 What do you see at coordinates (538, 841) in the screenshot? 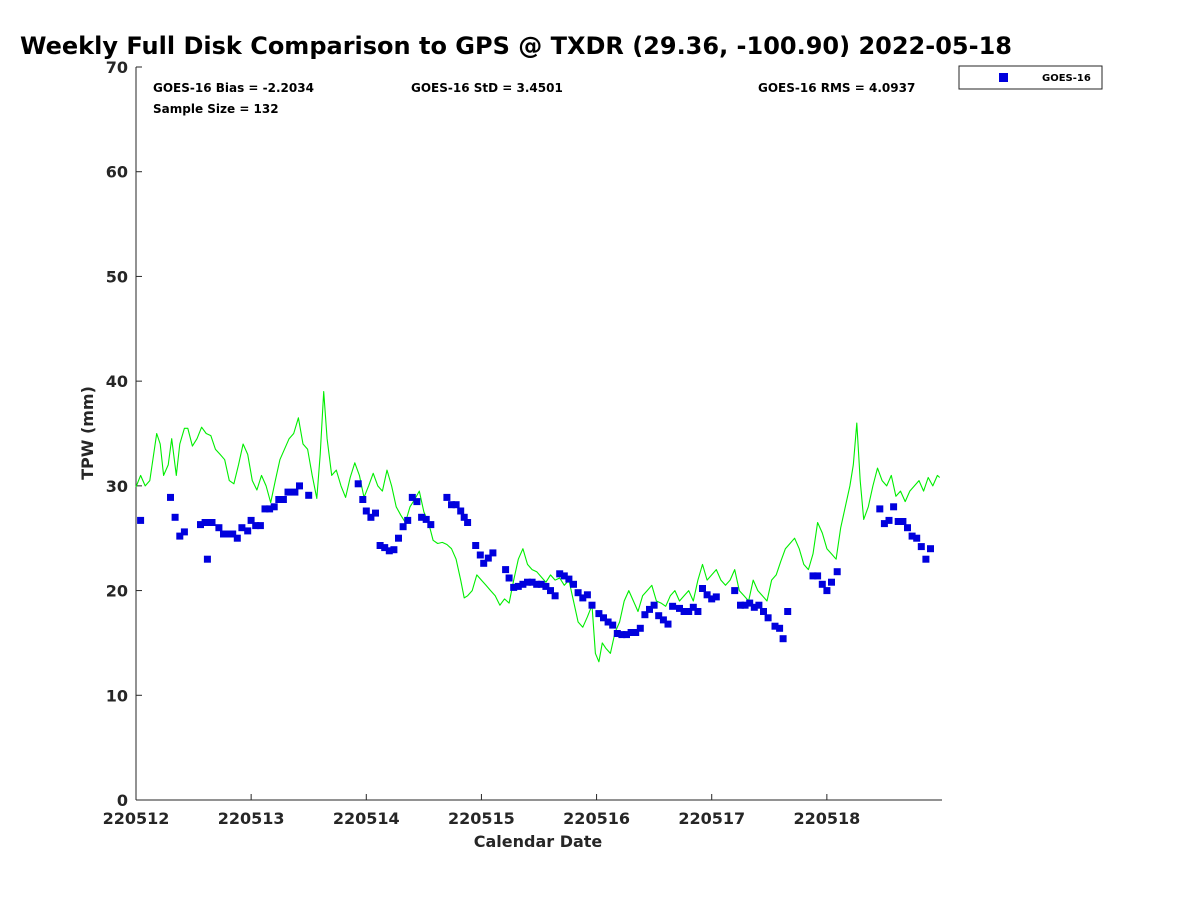
I see `x-axis-label: Calendar Date` at bounding box center [538, 841].